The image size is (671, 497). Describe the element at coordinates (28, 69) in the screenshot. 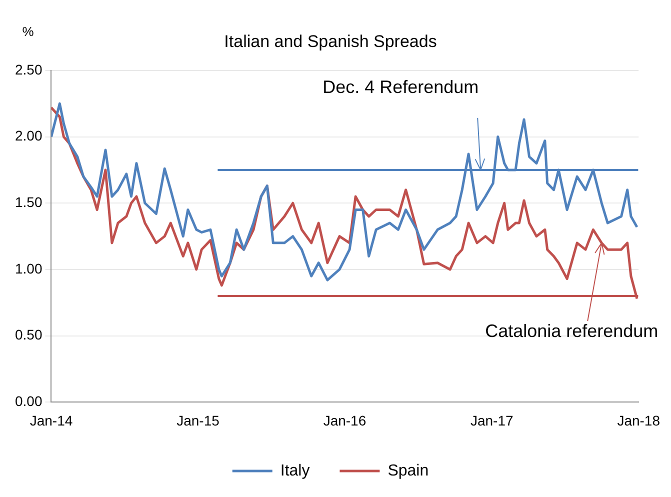

I see `y-tick-label: 2.50` at that location.